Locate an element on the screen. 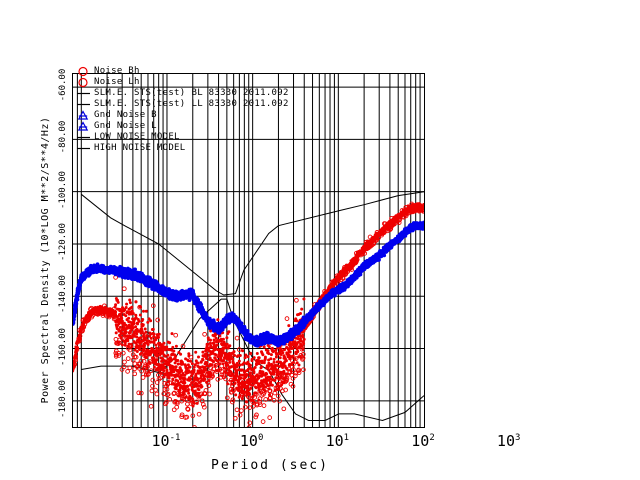 This screenshot has width=640, height=480. legend-label: Gnd Noise B is located at coordinates (125, 115).